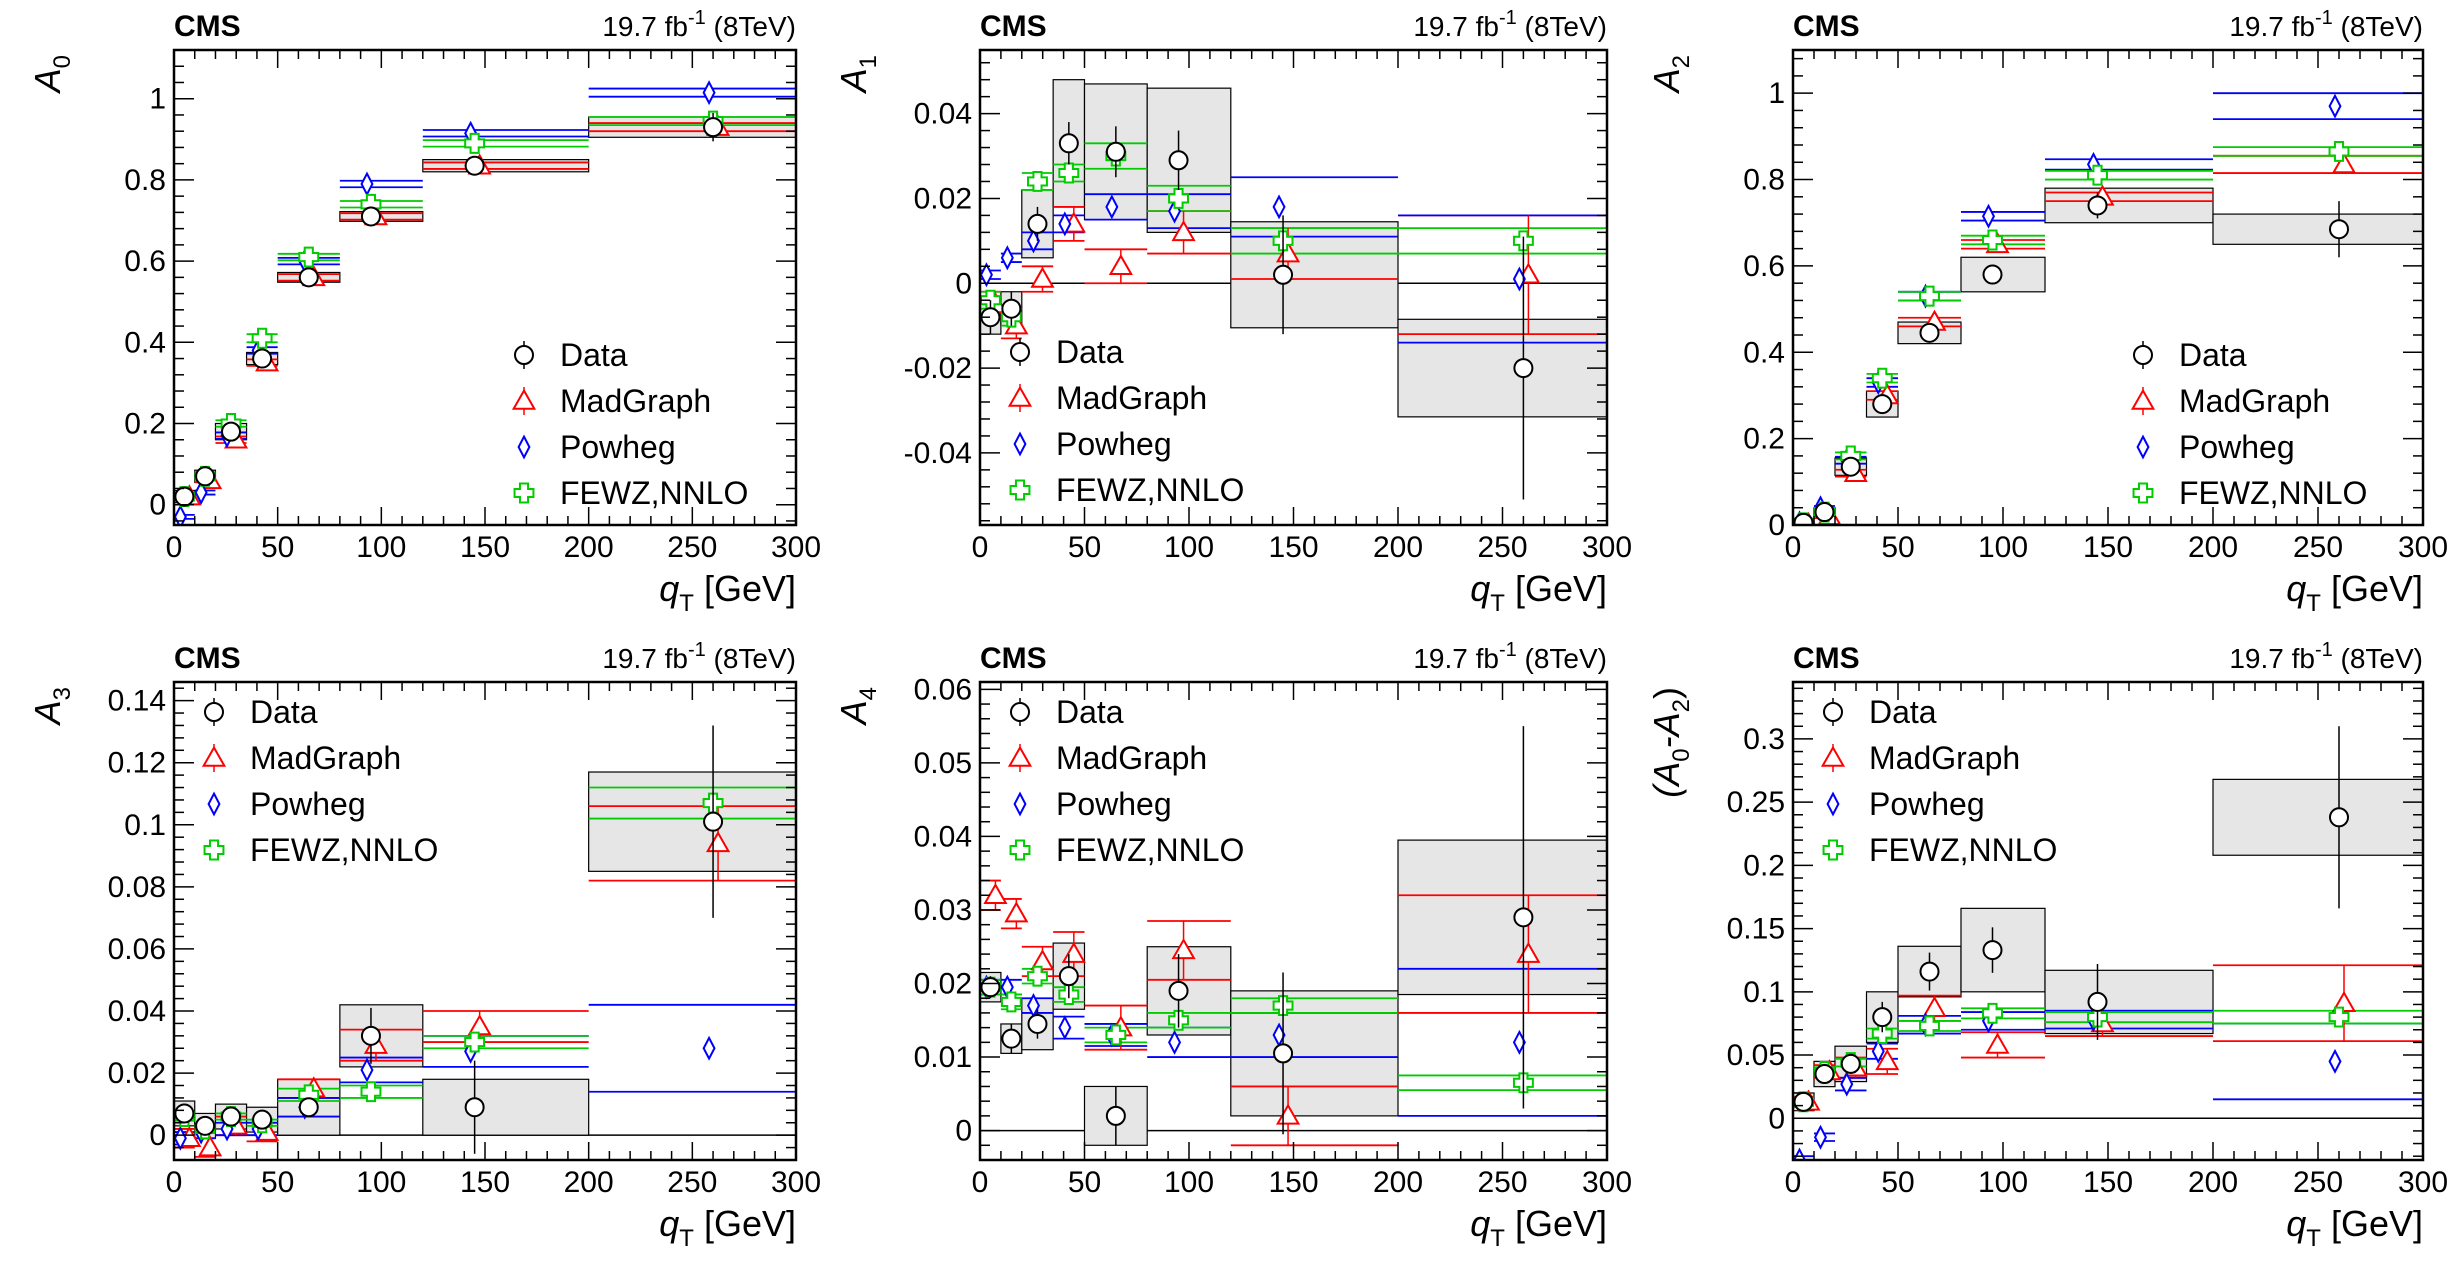 The width and height of the screenshot is (2462, 1266). I want to click on legend-item-mg: MadGraph, so click(301, 758).